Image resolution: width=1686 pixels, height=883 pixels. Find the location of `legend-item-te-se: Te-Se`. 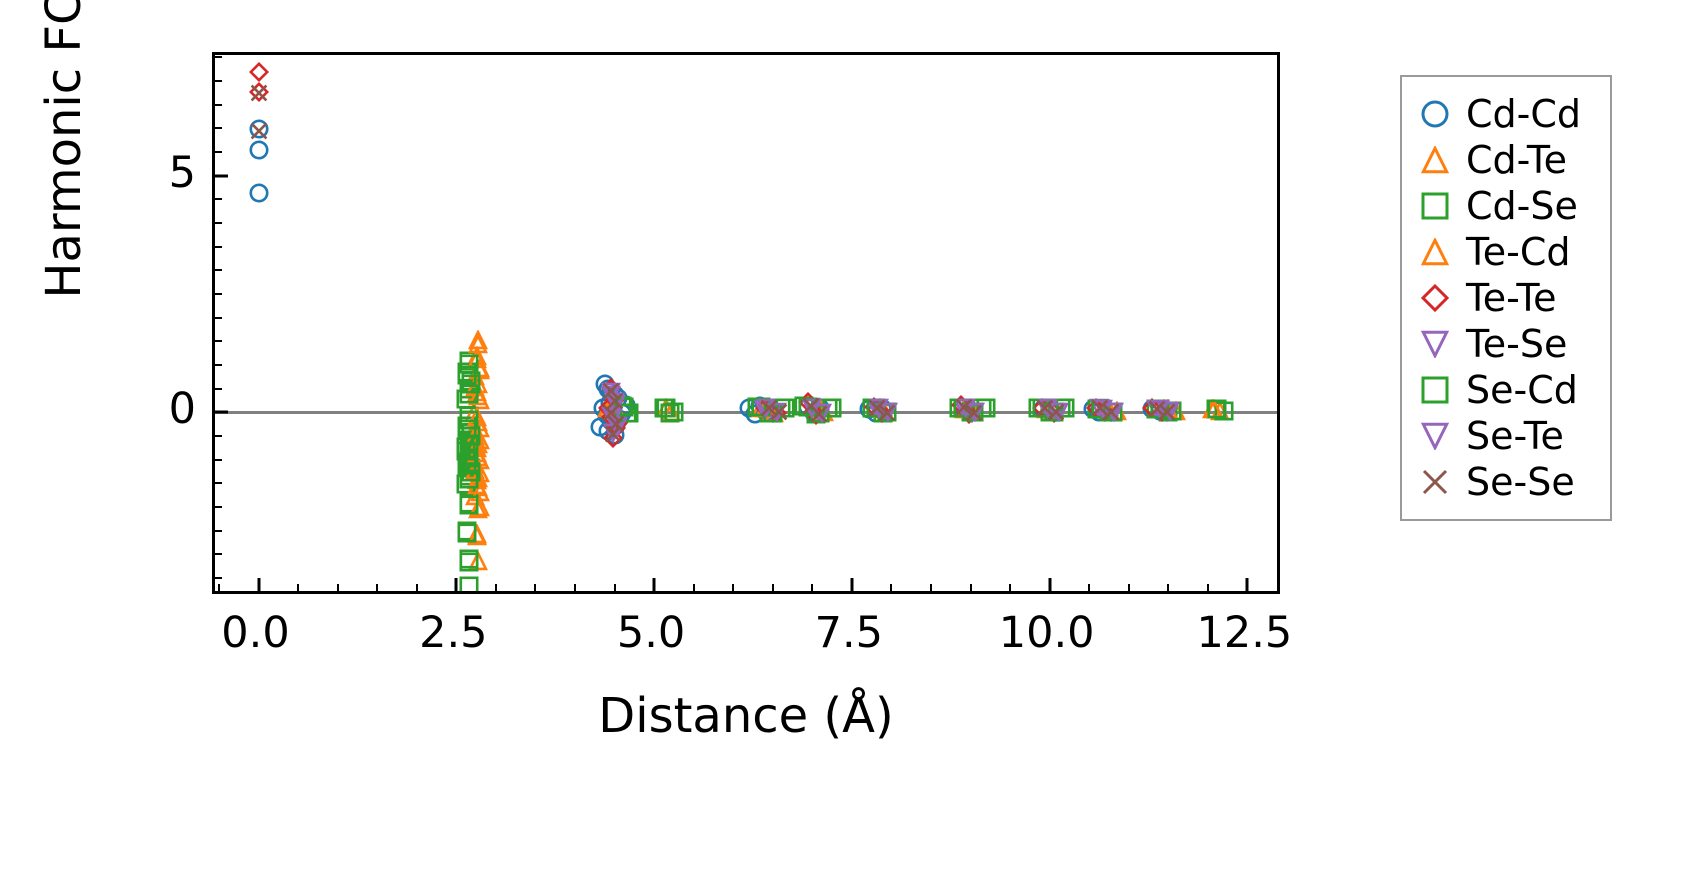

legend-item-te-se: Te-Se is located at coordinates (1505, 344).